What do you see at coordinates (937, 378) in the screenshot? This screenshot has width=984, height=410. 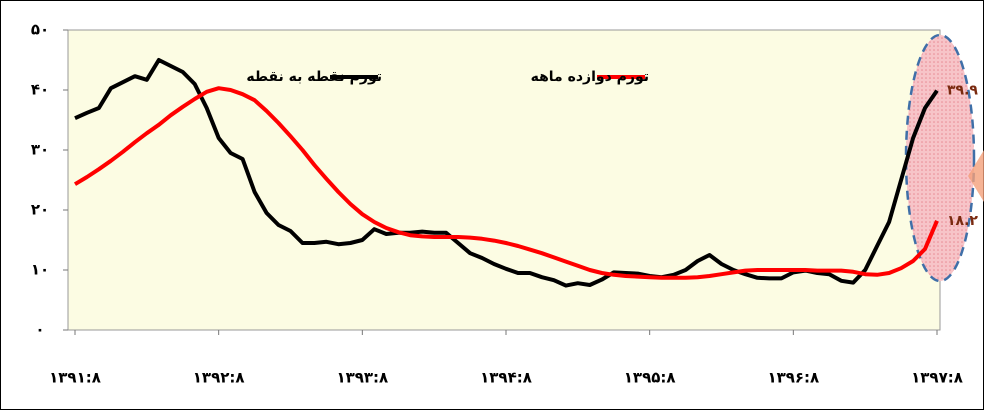 I see `x-tick-label: ۱۳۹۷:۸` at bounding box center [937, 378].